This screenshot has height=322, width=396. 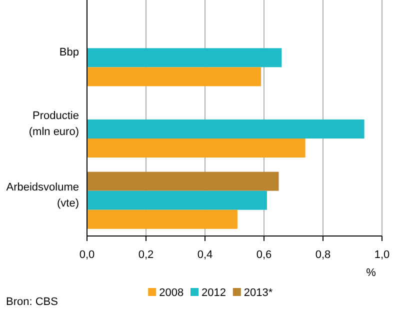 What do you see at coordinates (264, 255) in the screenshot?
I see `x-tick-label: 0,6` at bounding box center [264, 255].